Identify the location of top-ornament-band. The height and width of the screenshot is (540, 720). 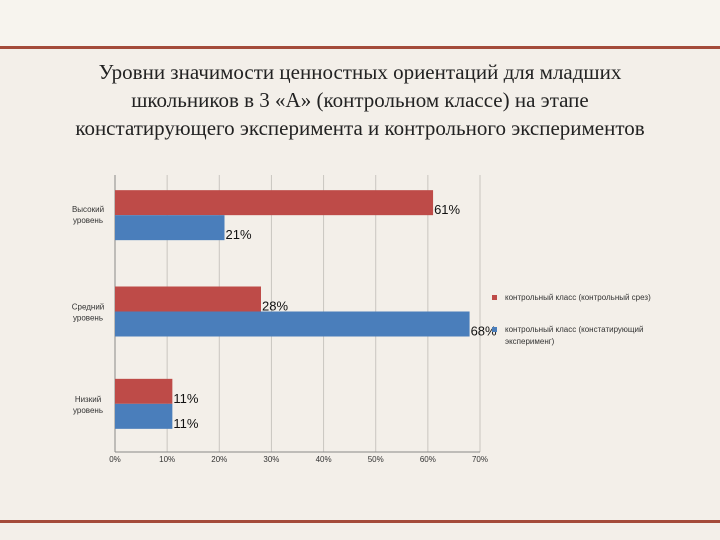
(360, 24).